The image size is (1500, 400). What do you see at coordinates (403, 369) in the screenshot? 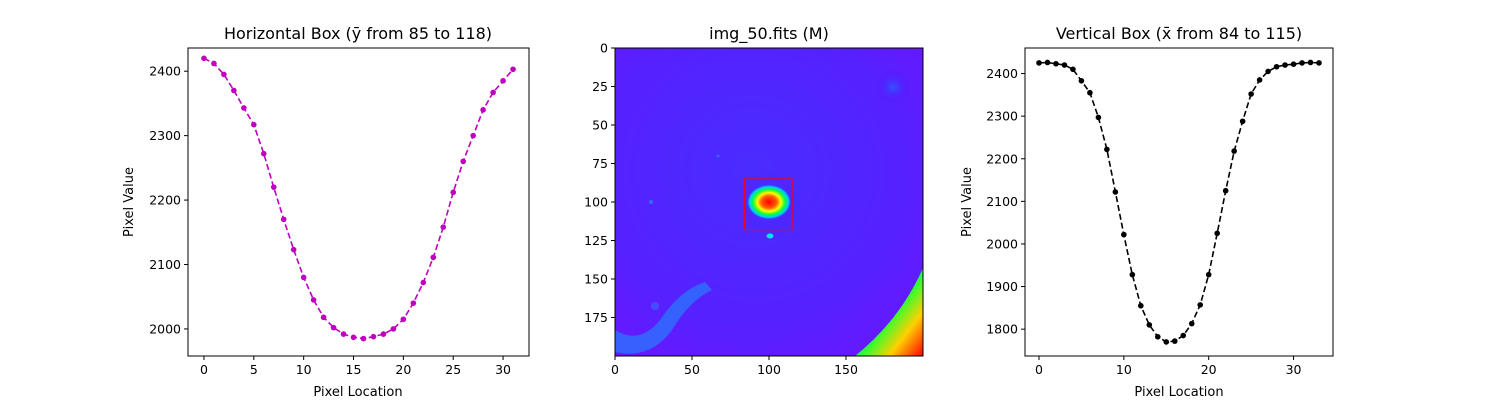
I see `x-tick-label: 20` at bounding box center [403, 369].